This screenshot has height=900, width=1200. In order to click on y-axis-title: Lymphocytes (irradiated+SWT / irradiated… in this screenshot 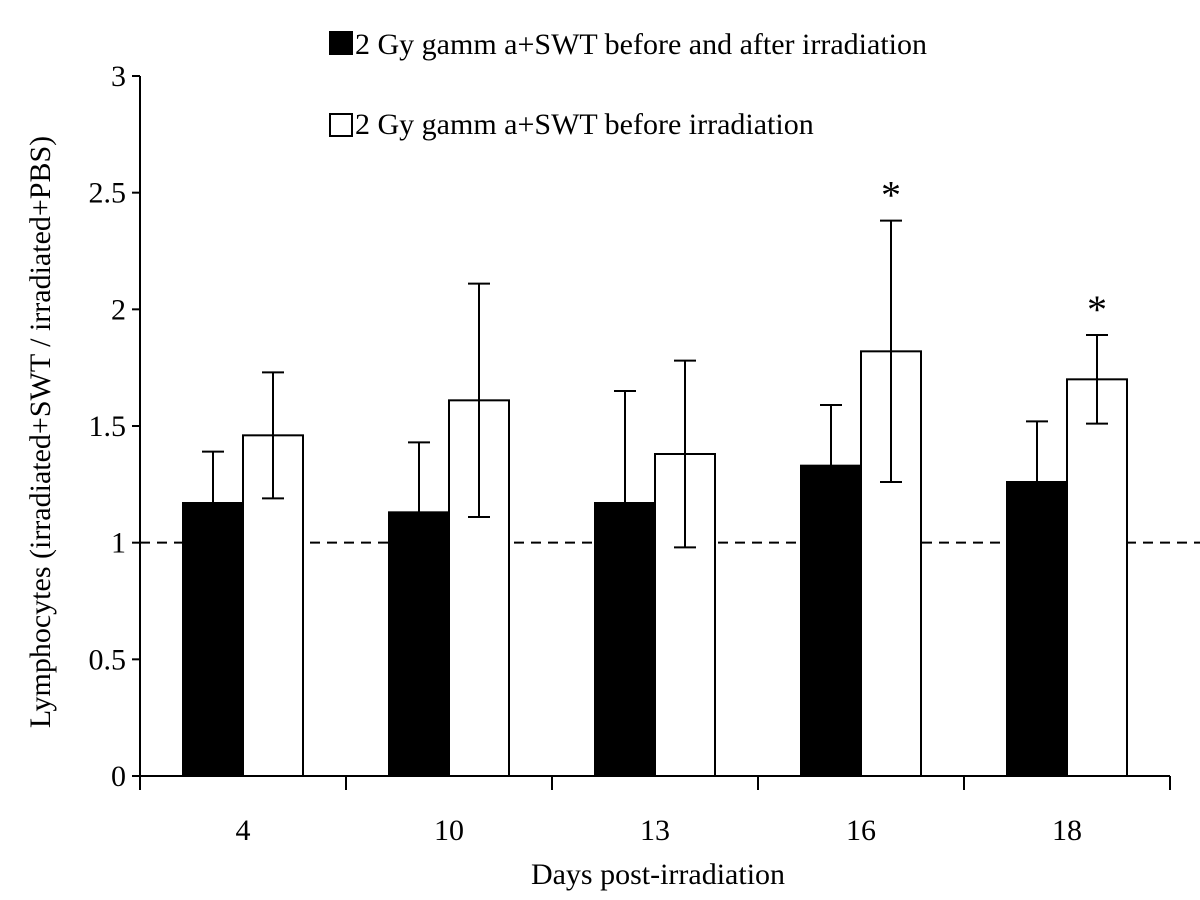, I will do `click(40, 432)`.